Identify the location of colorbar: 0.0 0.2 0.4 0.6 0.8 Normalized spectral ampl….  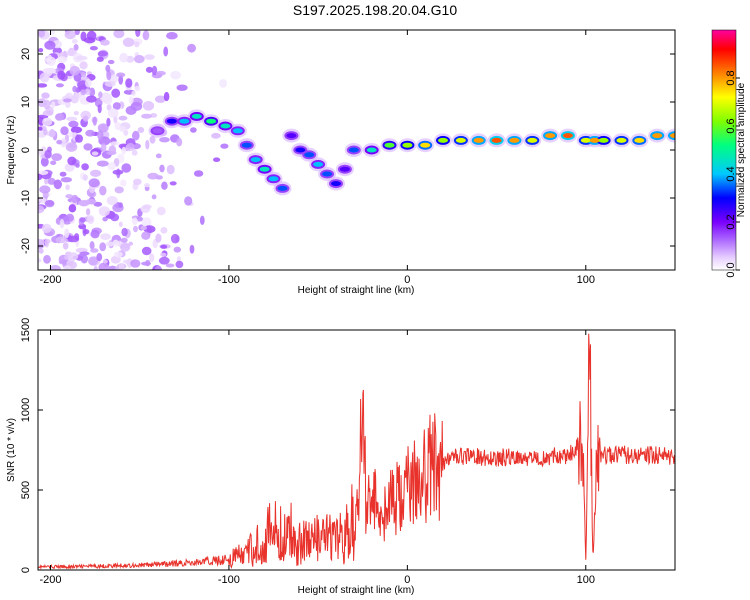
(729, 153).